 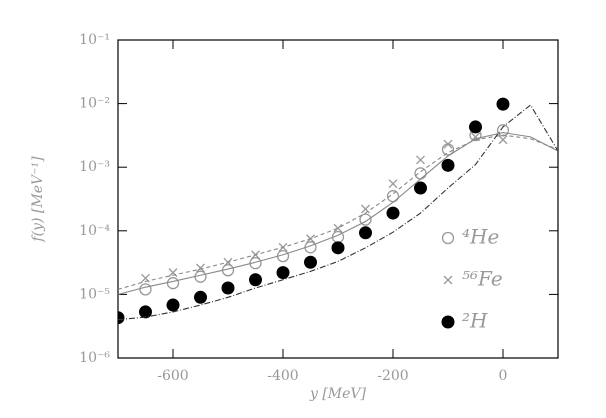 What do you see at coordinates (480, 237) in the screenshot?
I see `legend-label: ⁴He` at bounding box center [480, 237].